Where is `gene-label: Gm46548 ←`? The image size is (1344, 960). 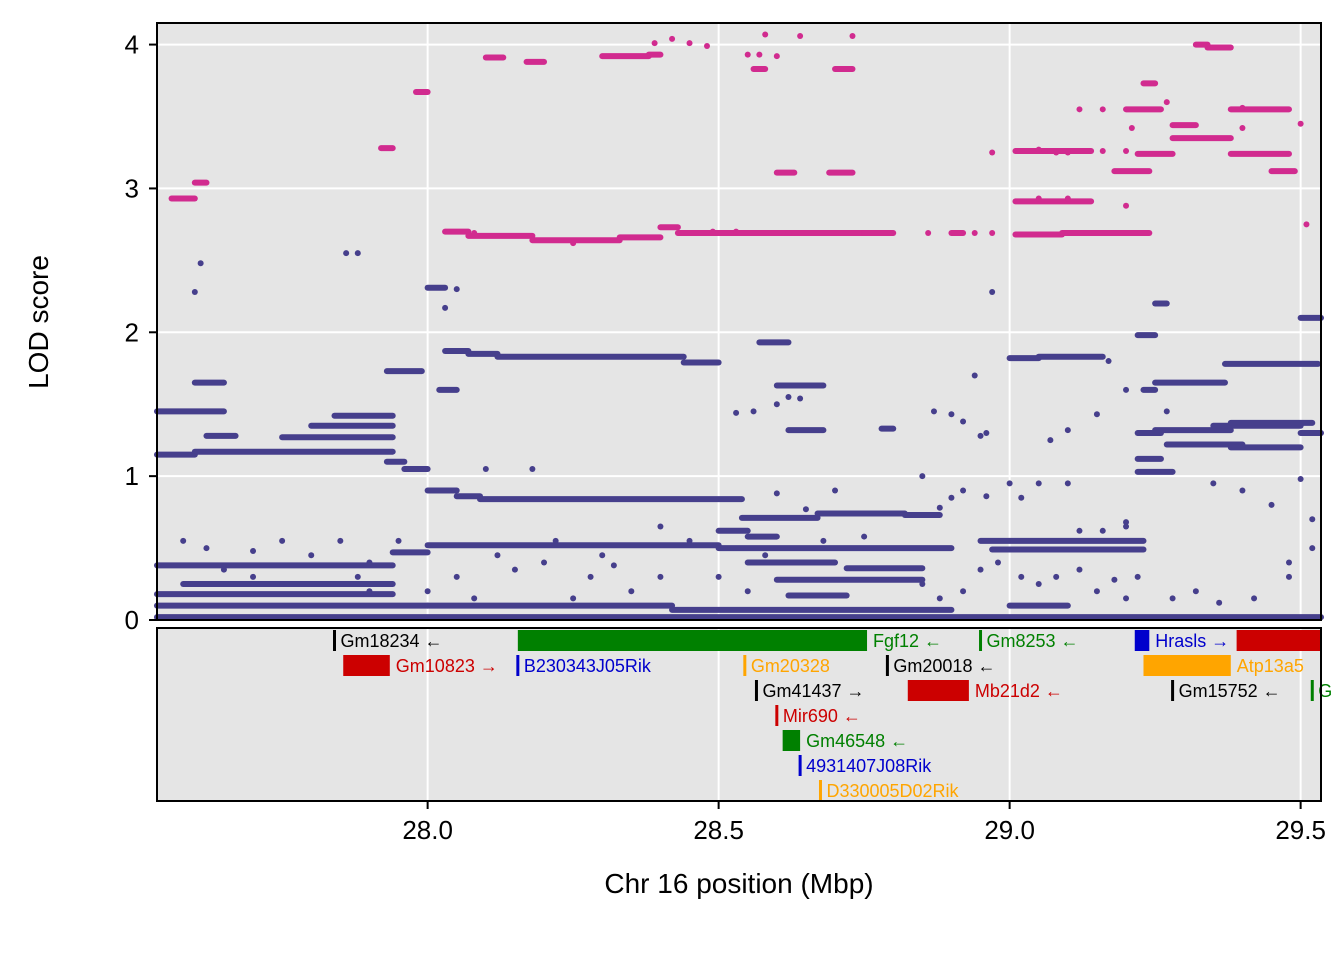
gene-label: Gm46548 ← is located at coordinates (857, 741).